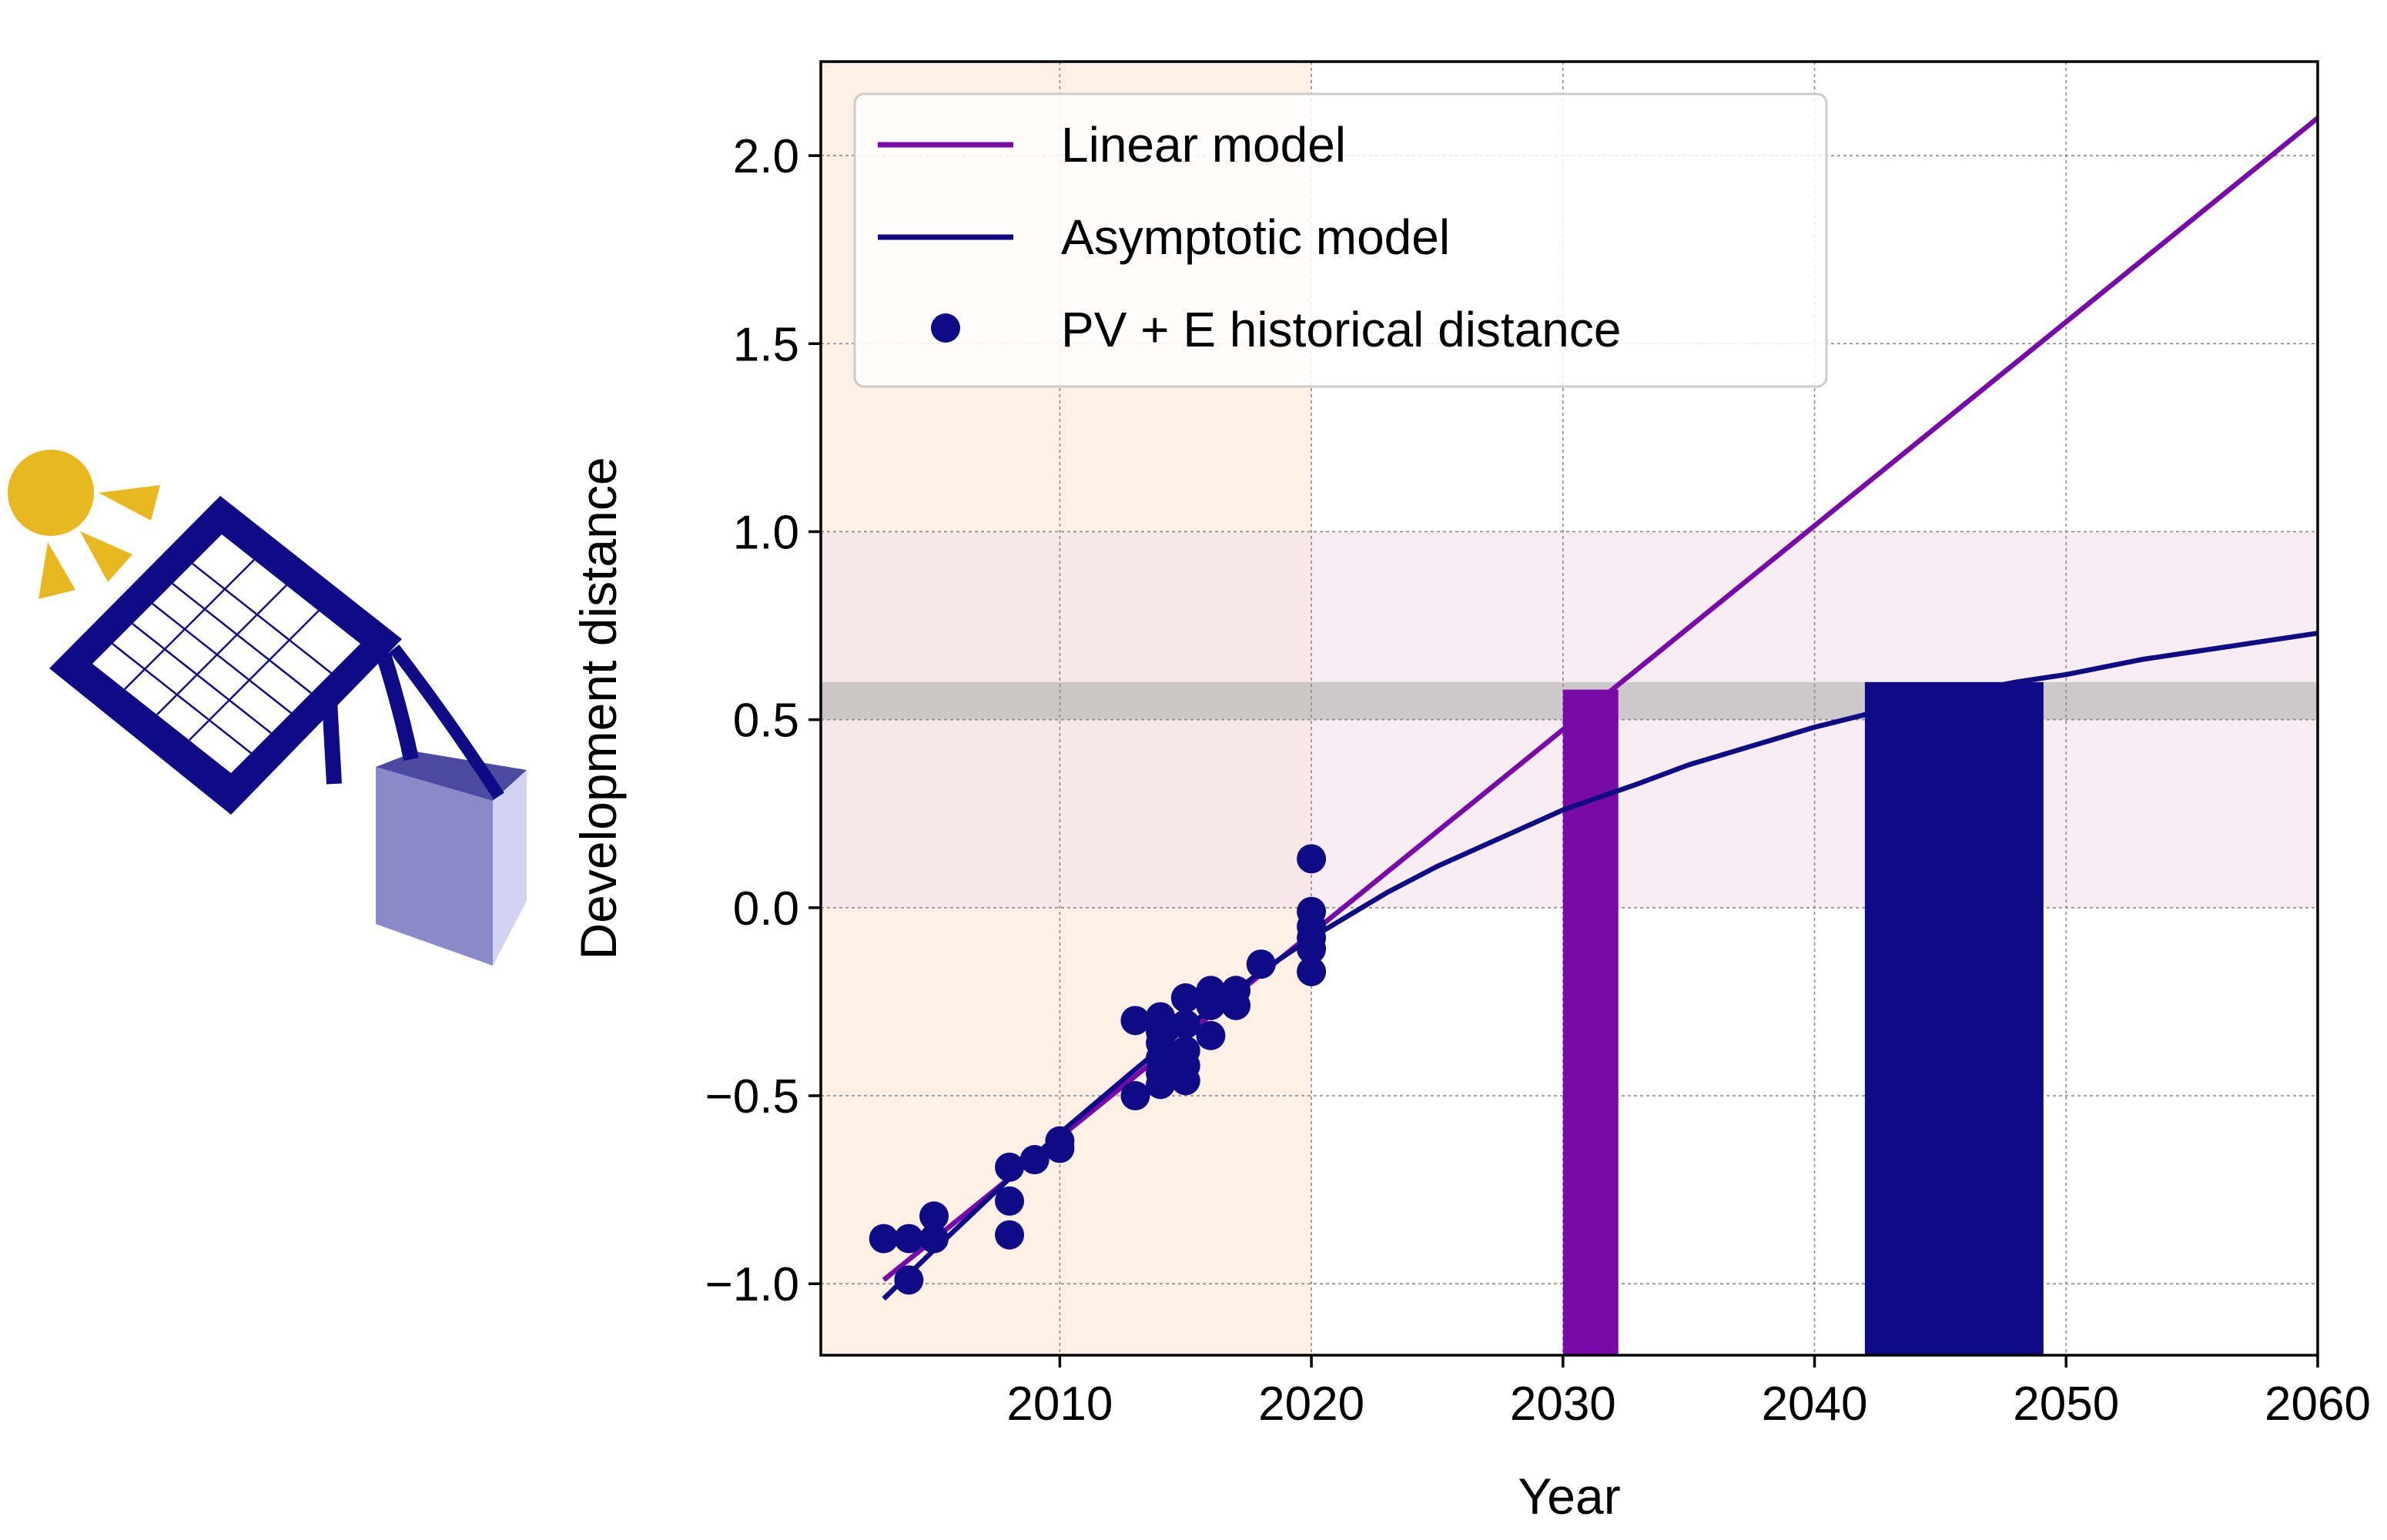  I want to click on y-tick-label-6: 2.0, so click(766, 156).